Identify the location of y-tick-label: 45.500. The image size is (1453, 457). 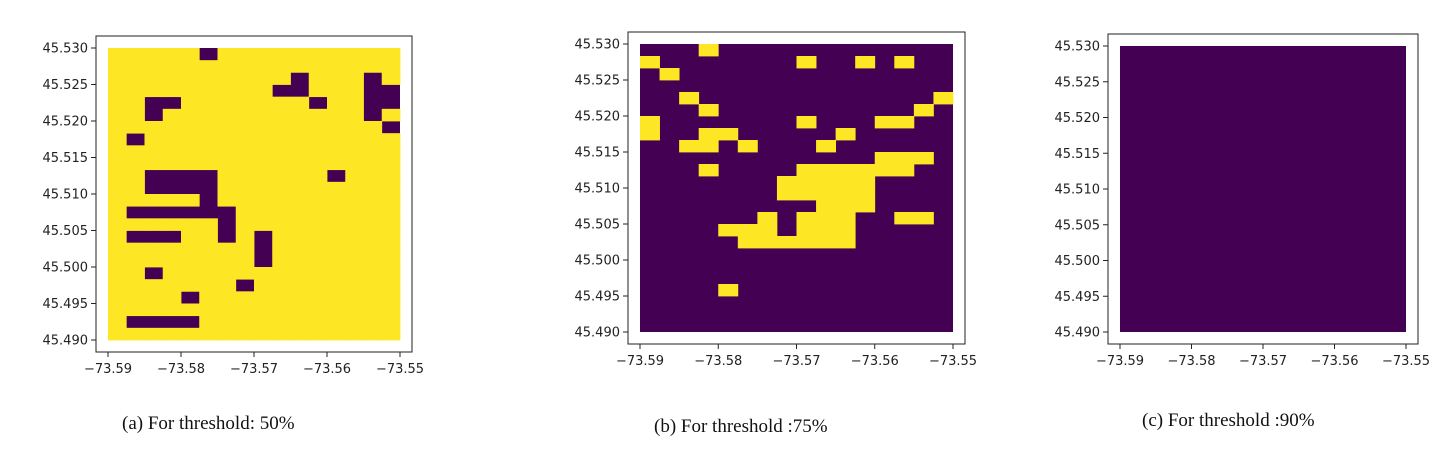
(1078, 261).